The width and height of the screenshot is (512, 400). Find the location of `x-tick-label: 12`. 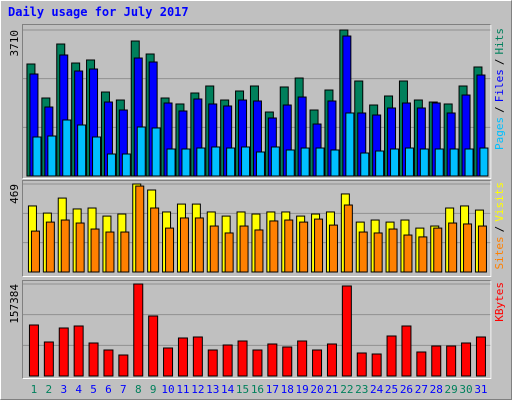

x-tick-label: 12 is located at coordinates (197, 389).